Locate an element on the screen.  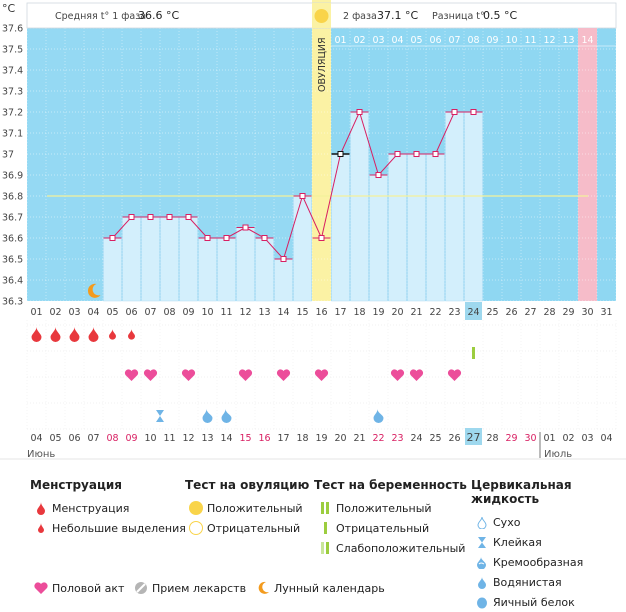
legend-item: Яичный белок is located at coordinates (534, 602).